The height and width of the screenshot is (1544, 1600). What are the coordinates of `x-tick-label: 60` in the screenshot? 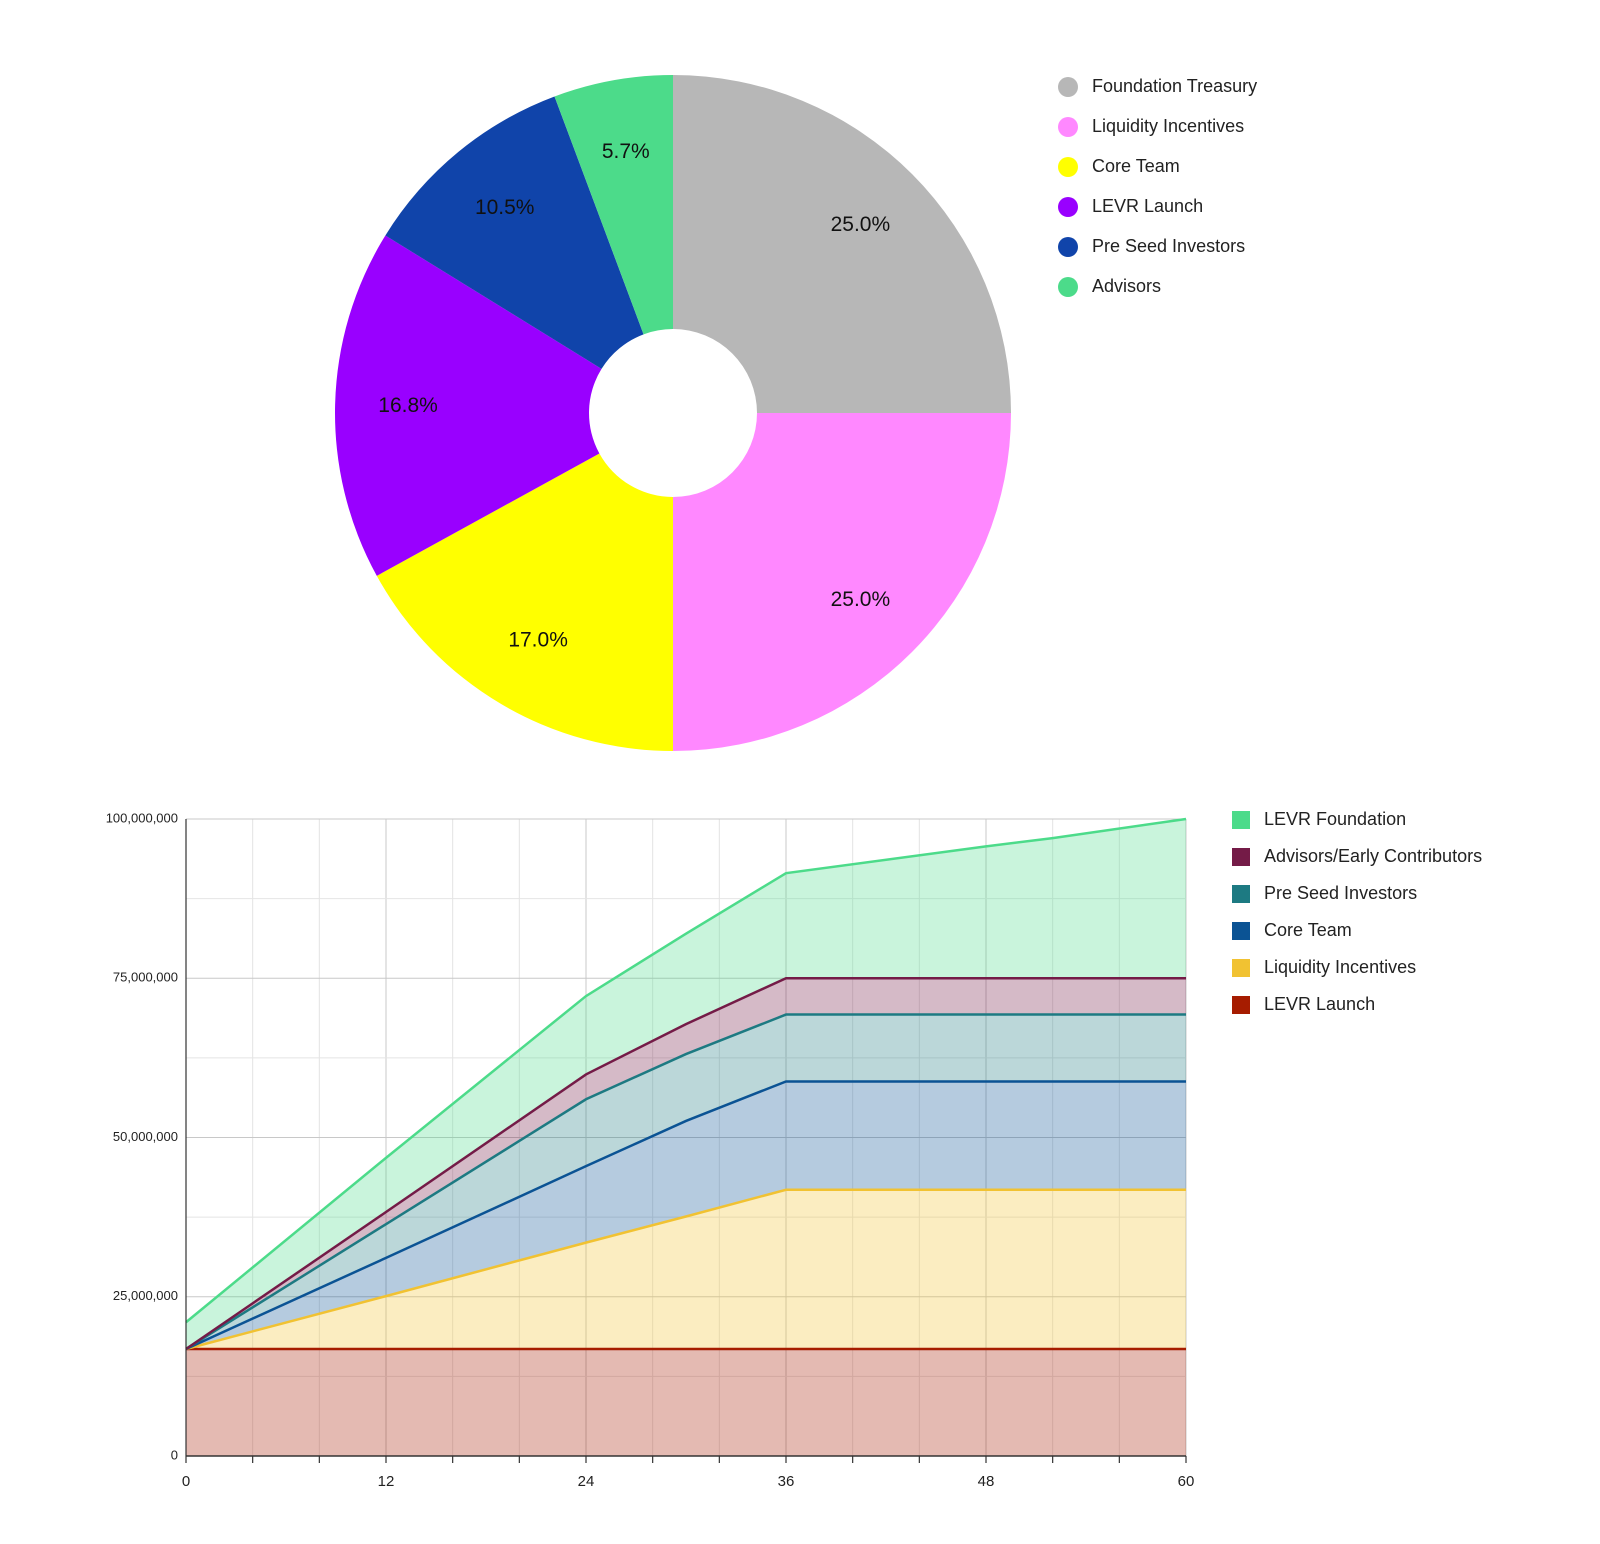 It's located at (1186, 1481).